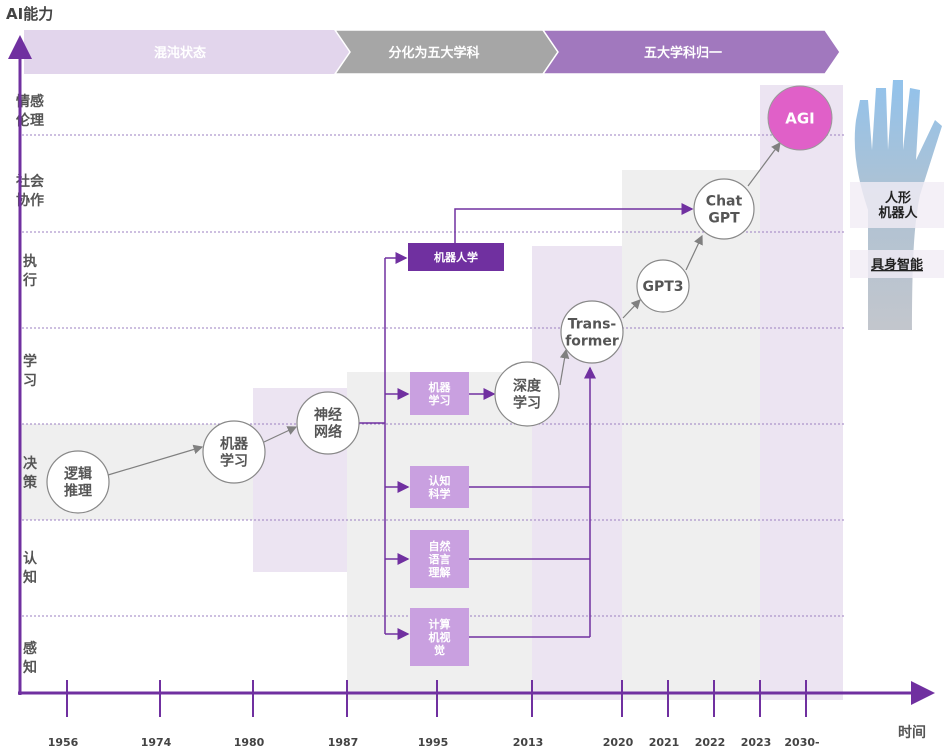 The height and width of the screenshot is (756, 944). What do you see at coordinates (439, 650) in the screenshot?
I see `box-cv-label: 觉` at bounding box center [439, 650].